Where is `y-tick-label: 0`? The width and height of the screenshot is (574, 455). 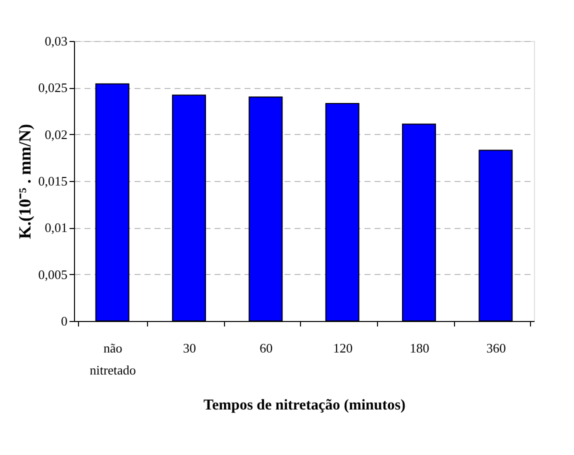 y-tick-label: 0 is located at coordinates (64, 321).